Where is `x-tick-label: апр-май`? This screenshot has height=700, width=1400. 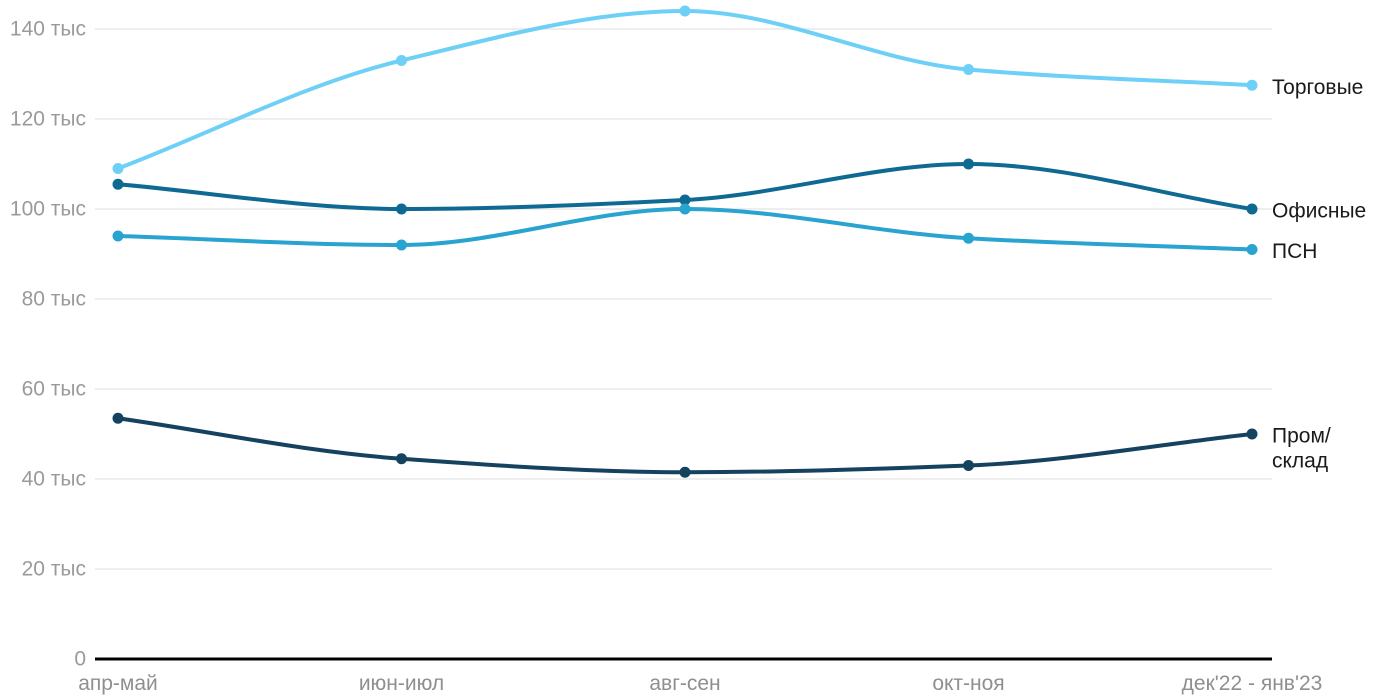
x-tick-label: апр-май is located at coordinates (118, 683).